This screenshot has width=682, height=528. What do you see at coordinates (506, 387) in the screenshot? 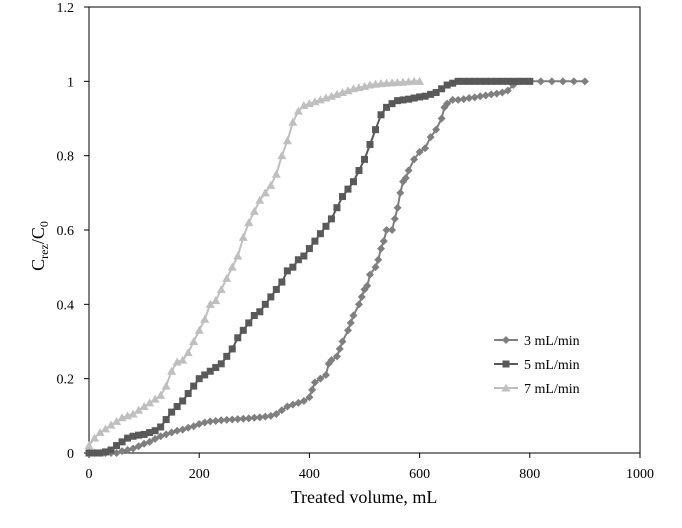
I see `legend-marker-7-ml-min` at bounding box center [506, 387].